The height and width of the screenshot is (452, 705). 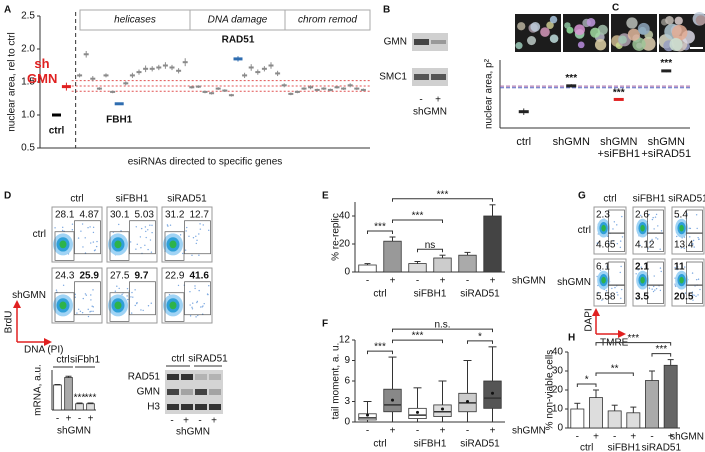 What do you see at coordinates (642, 215) in the screenshot?
I see `gate-percentage: 2.6` at bounding box center [642, 215].